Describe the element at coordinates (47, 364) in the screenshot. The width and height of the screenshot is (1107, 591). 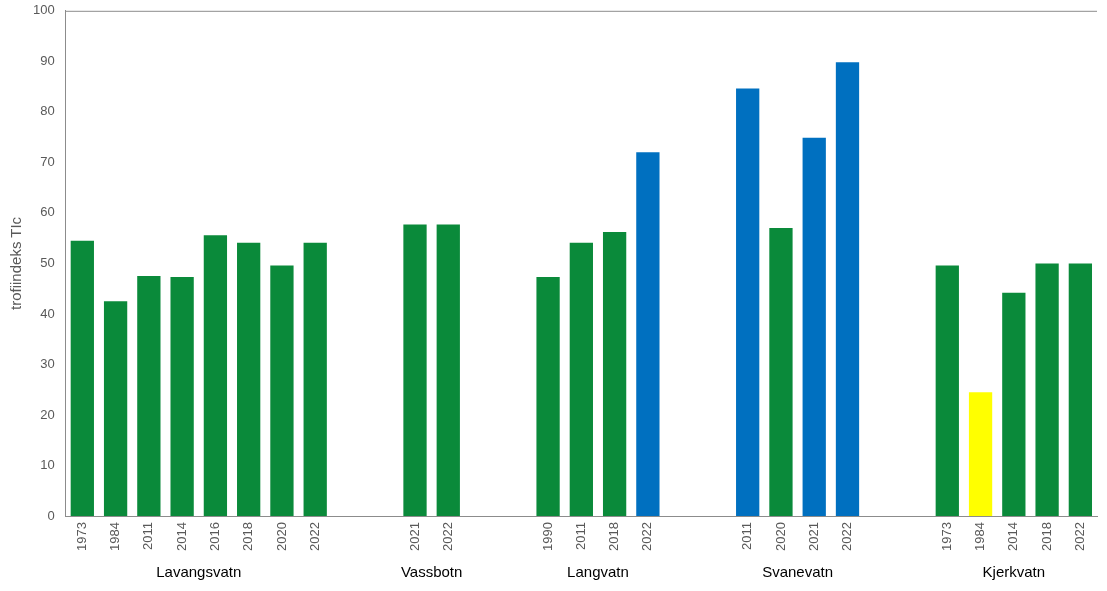
I see `y-tick-label: 30` at that location.